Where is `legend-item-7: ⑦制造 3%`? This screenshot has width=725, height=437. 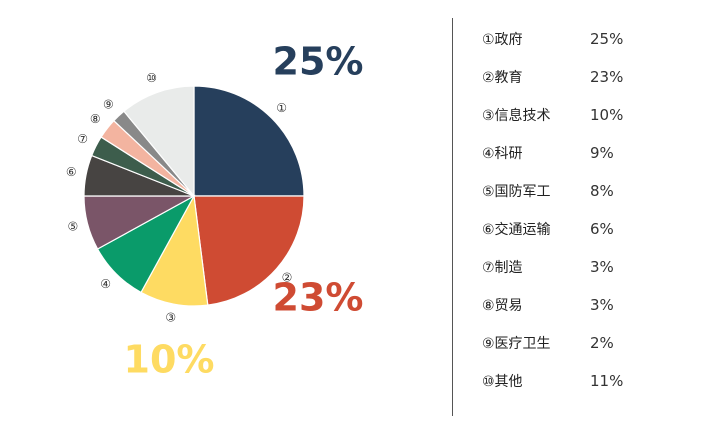
legend-item-7: ⑦制造 3% is located at coordinates (582, 267).